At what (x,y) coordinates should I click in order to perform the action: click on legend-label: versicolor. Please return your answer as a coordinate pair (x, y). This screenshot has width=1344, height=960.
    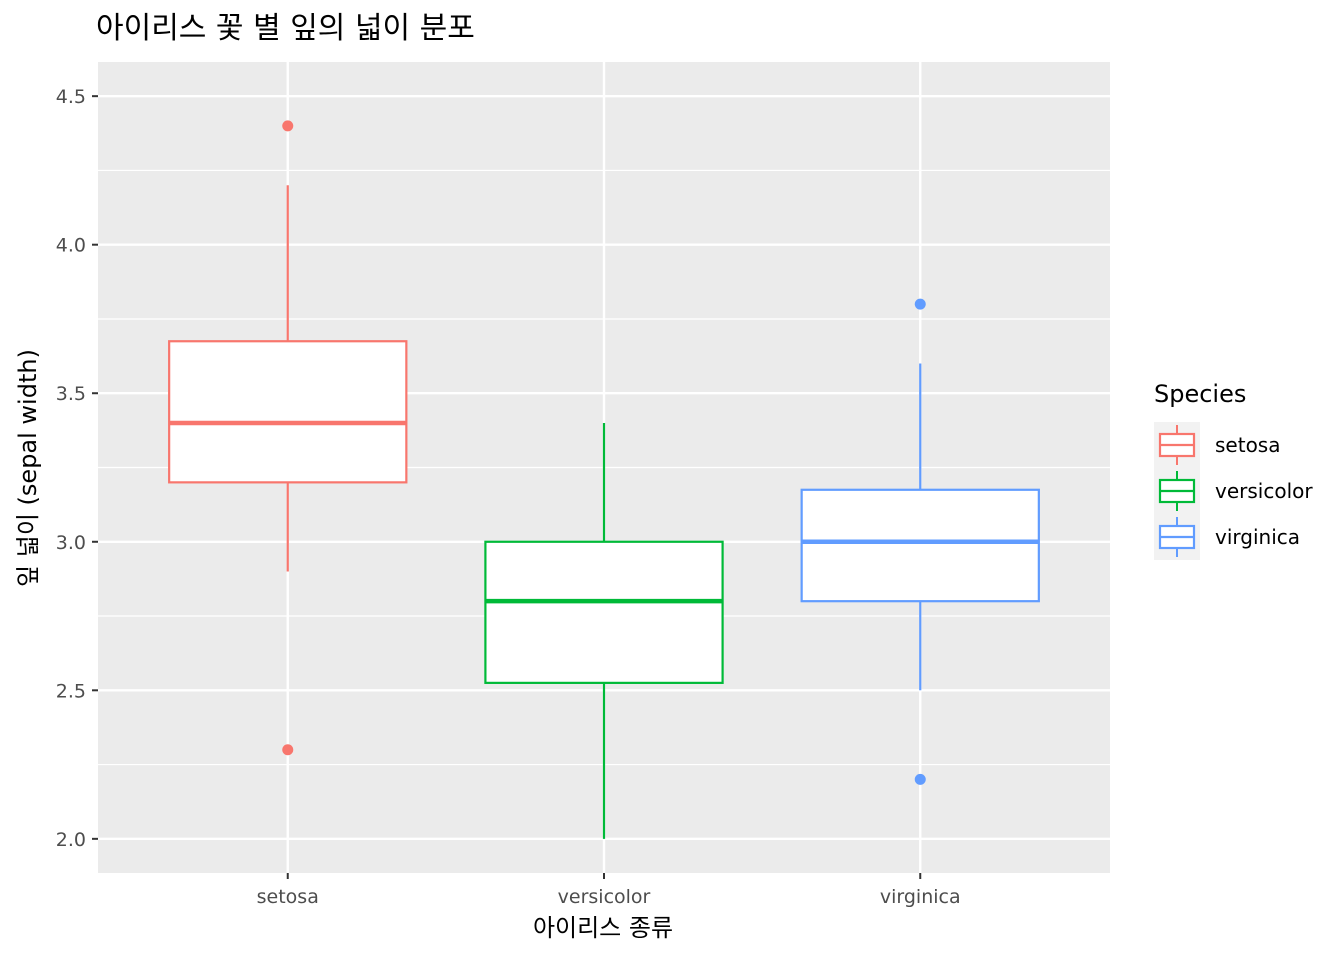
    Looking at the image, I should click on (1264, 491).